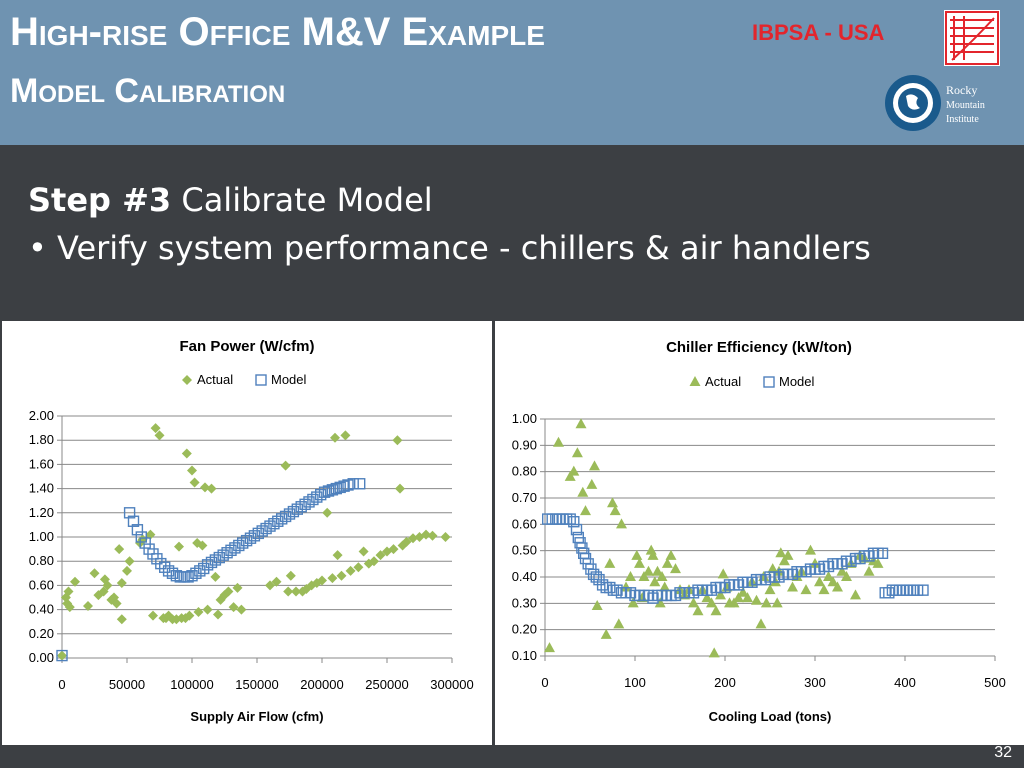  What do you see at coordinates (256, 684) in the screenshot?
I see `x-tick-label: 150000` at bounding box center [256, 684].